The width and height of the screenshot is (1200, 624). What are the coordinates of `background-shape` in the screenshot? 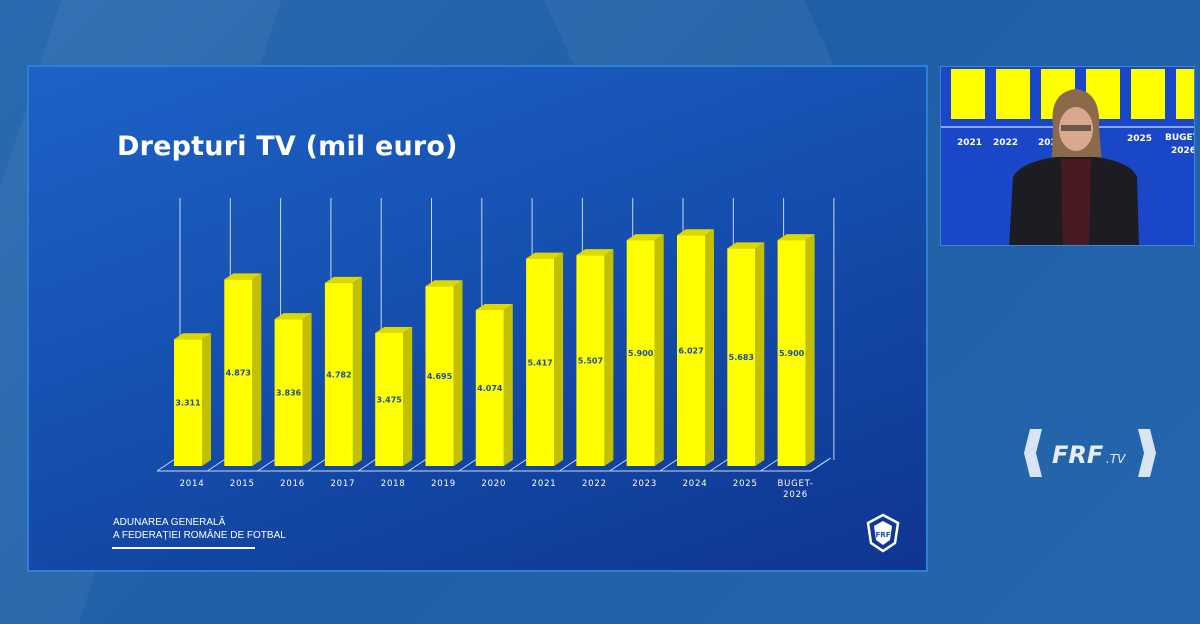 It's located at (690, 35).